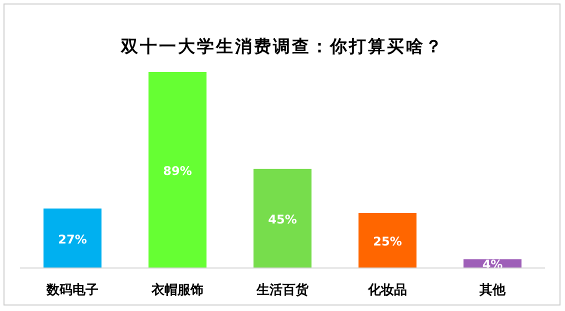 The width and height of the screenshot is (565, 311). I want to click on data-label: 27%, so click(72, 239).